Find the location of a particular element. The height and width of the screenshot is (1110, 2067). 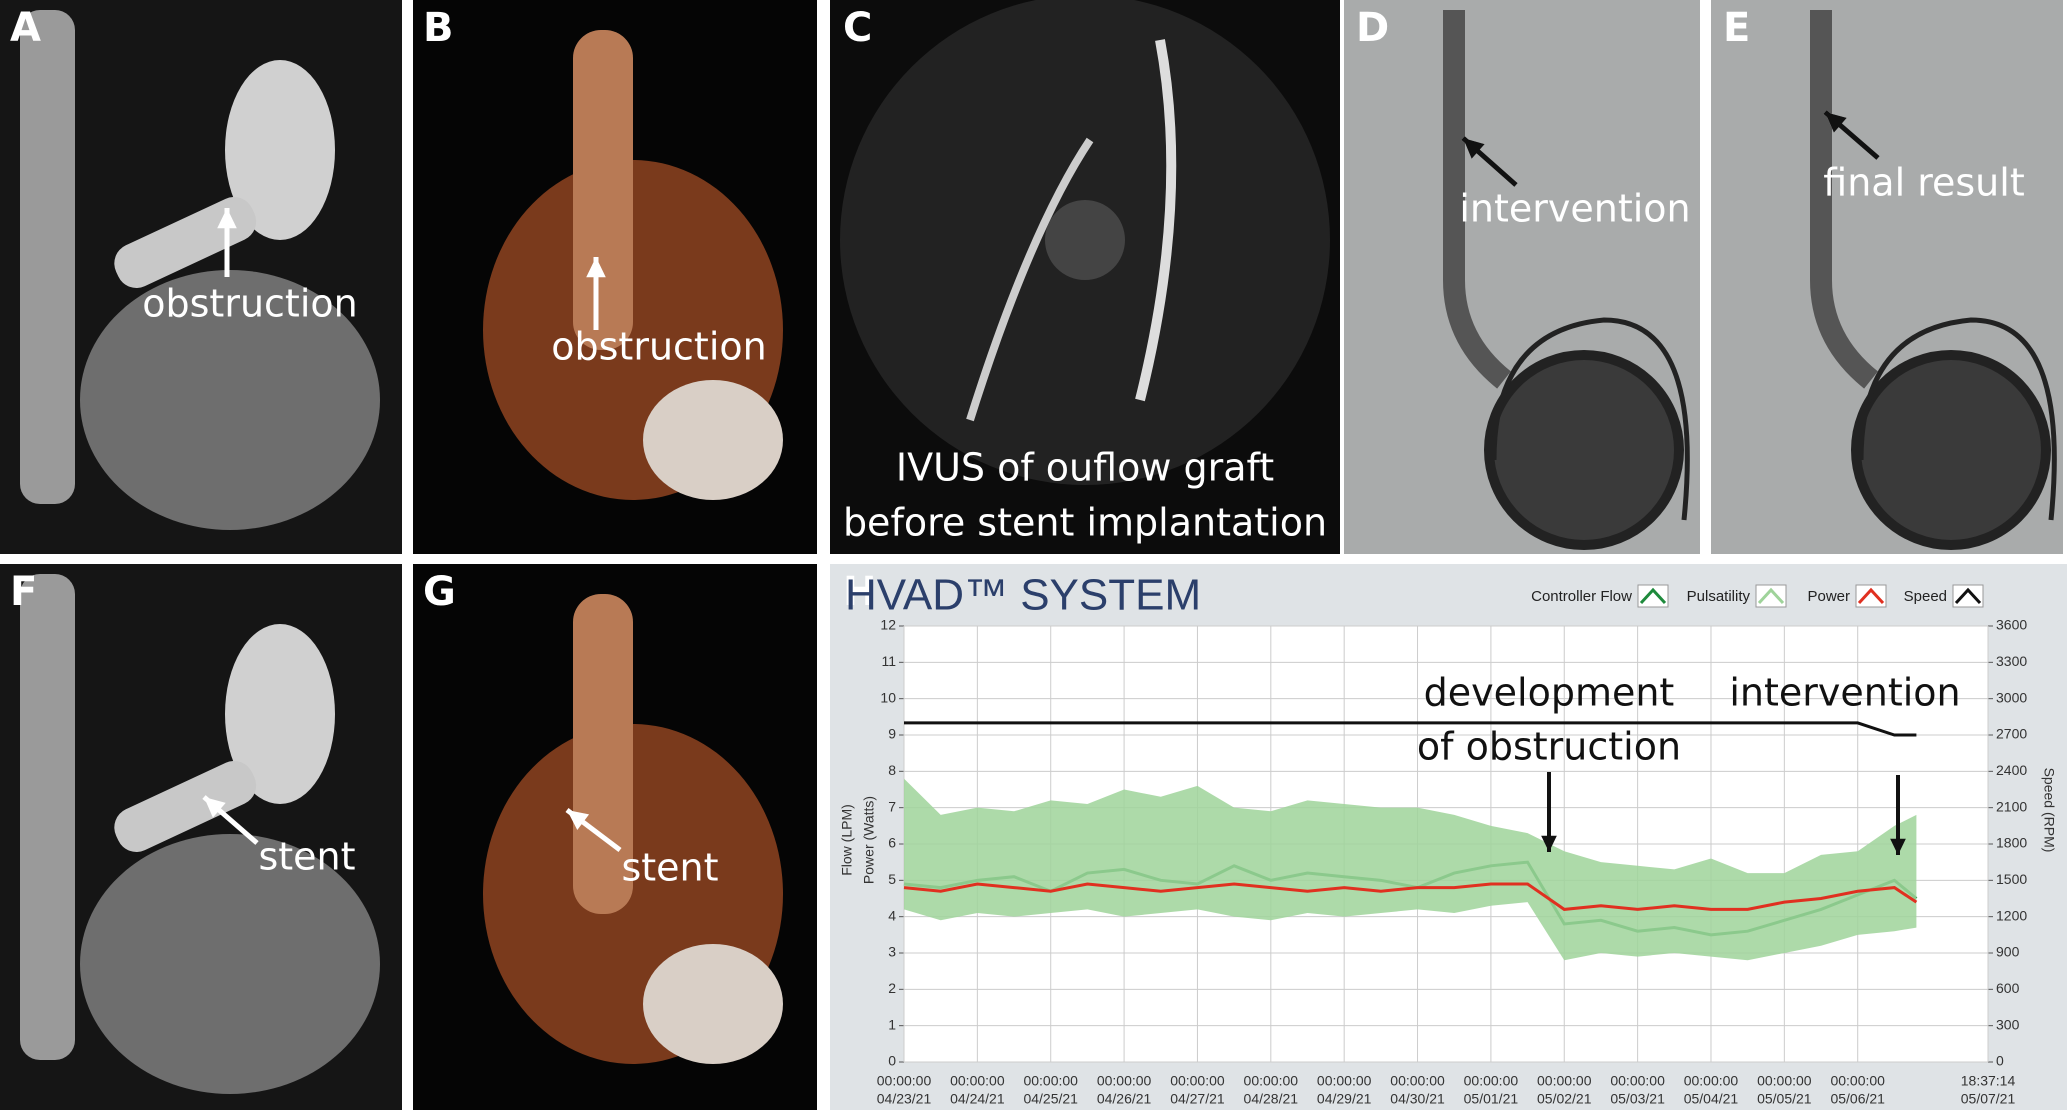

y2-tick-label: 2700 is located at coordinates (2011, 734).